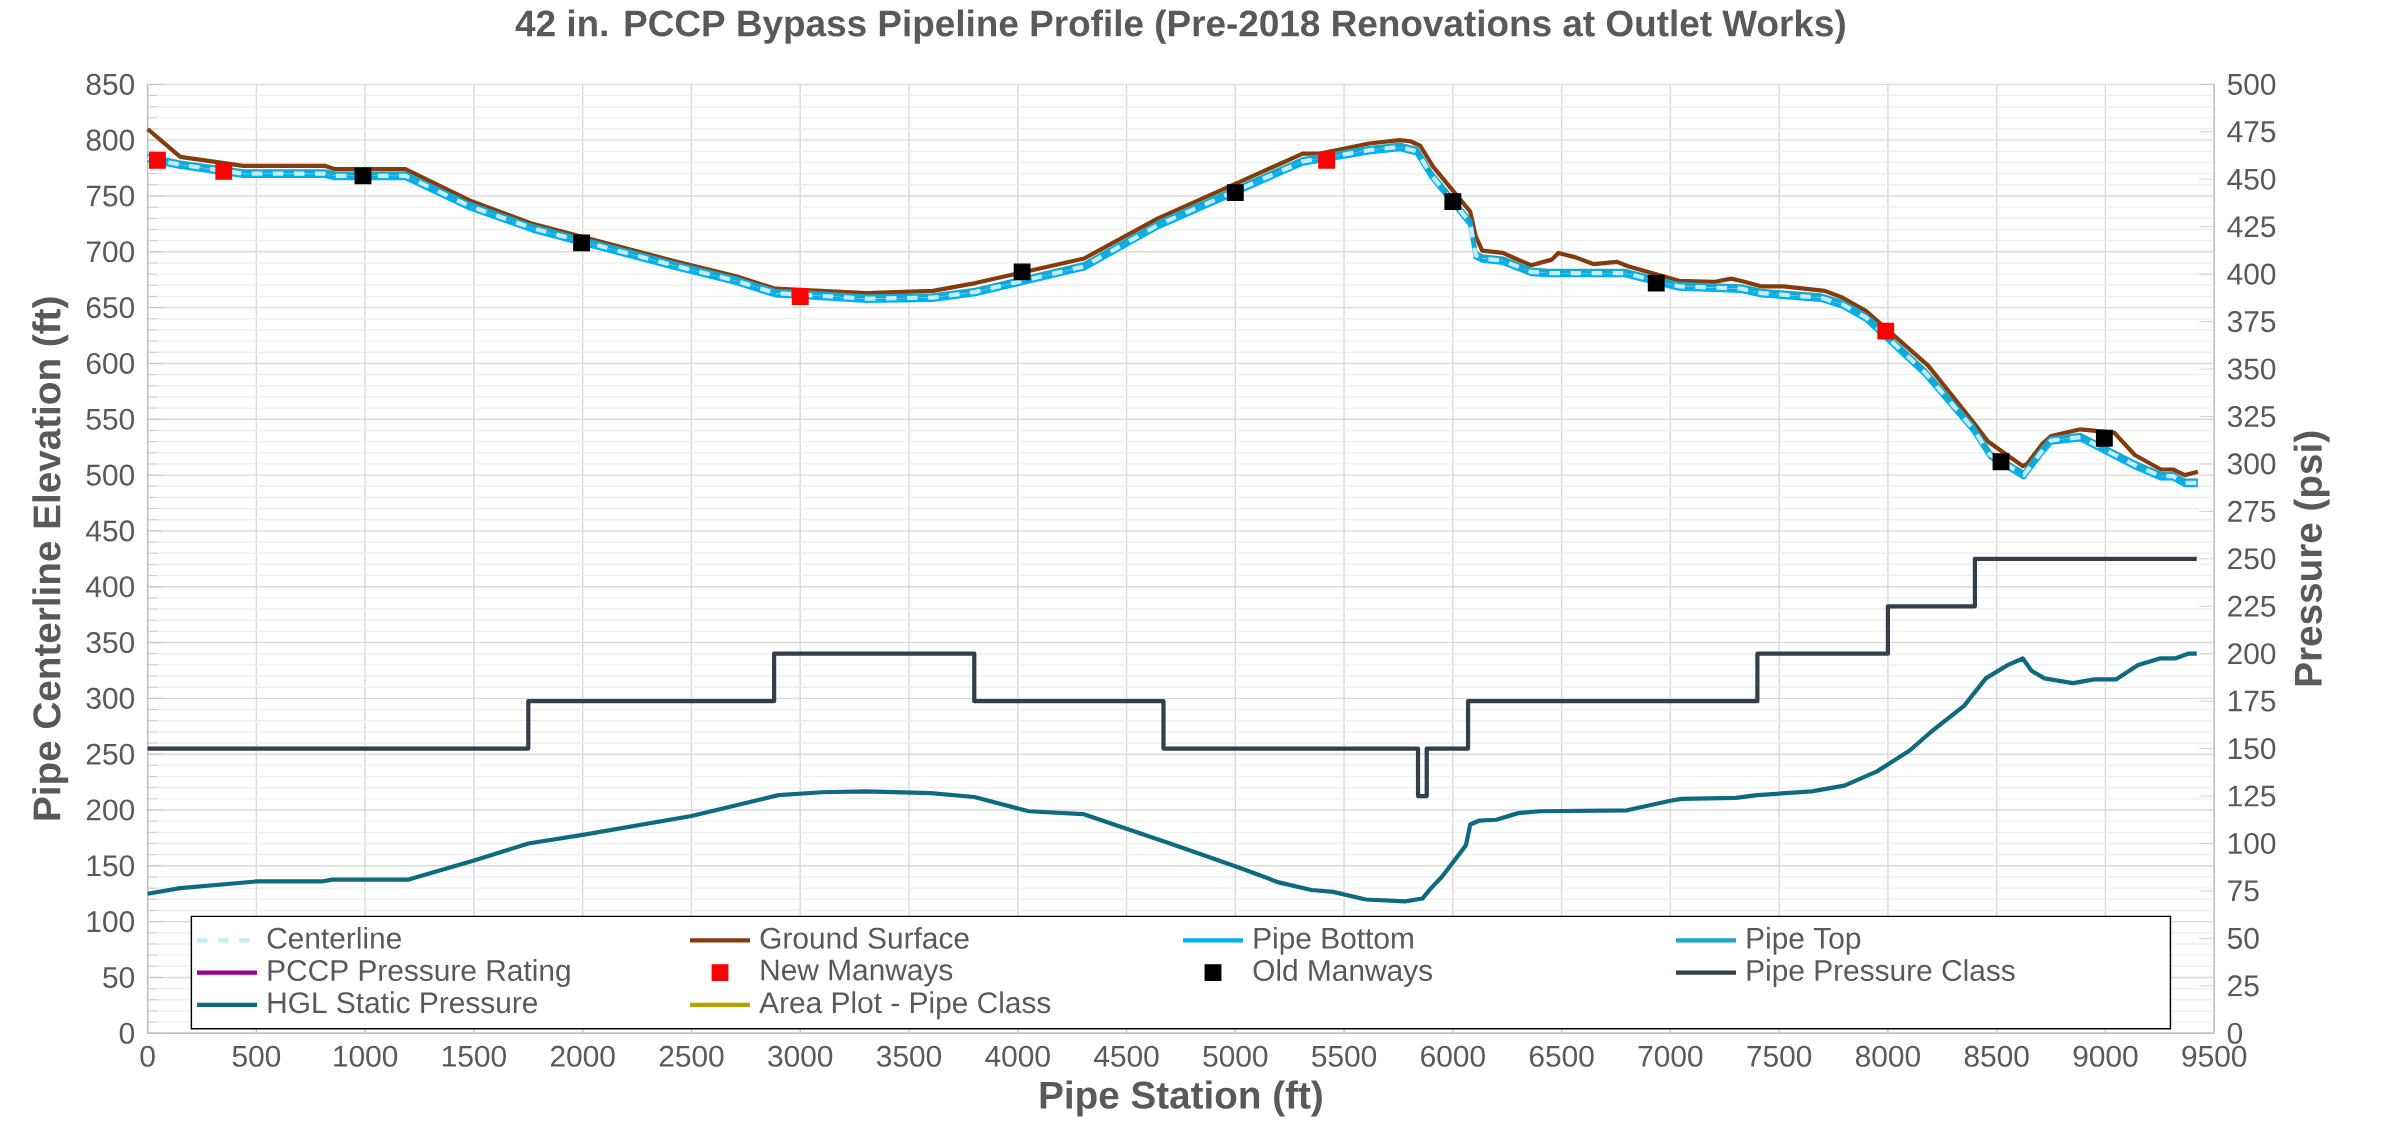  What do you see at coordinates (1126, 1056) in the screenshot?
I see `x-tick-label: 4500` at bounding box center [1126, 1056].